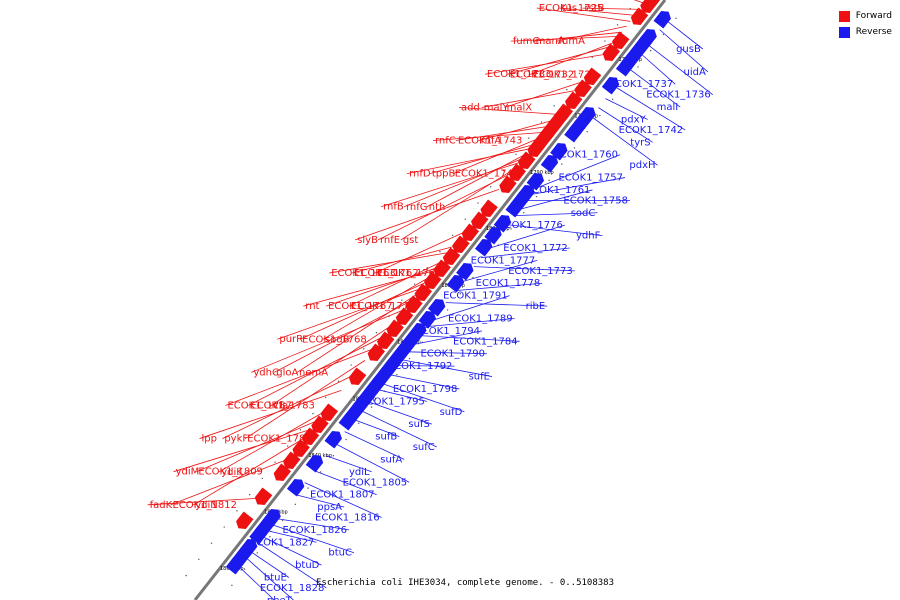  Describe the element at coordinates (565, 74) in the screenshot. I see `forward-gene-label: ECOK1_1724` at that location.